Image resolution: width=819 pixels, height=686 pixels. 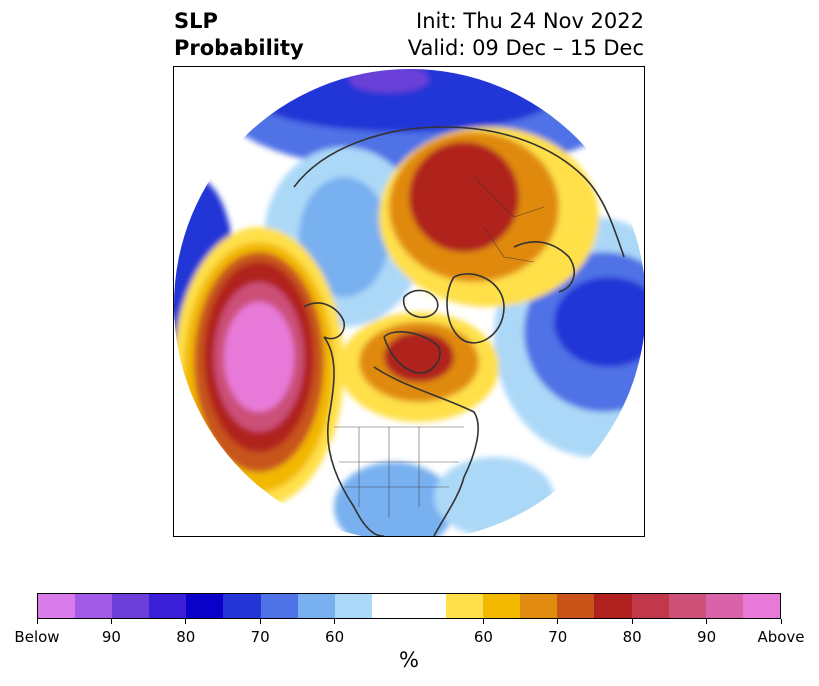 What do you see at coordinates (412, 352) in the screenshot?
I see `coast-hudson-bay` at bounding box center [412, 352].